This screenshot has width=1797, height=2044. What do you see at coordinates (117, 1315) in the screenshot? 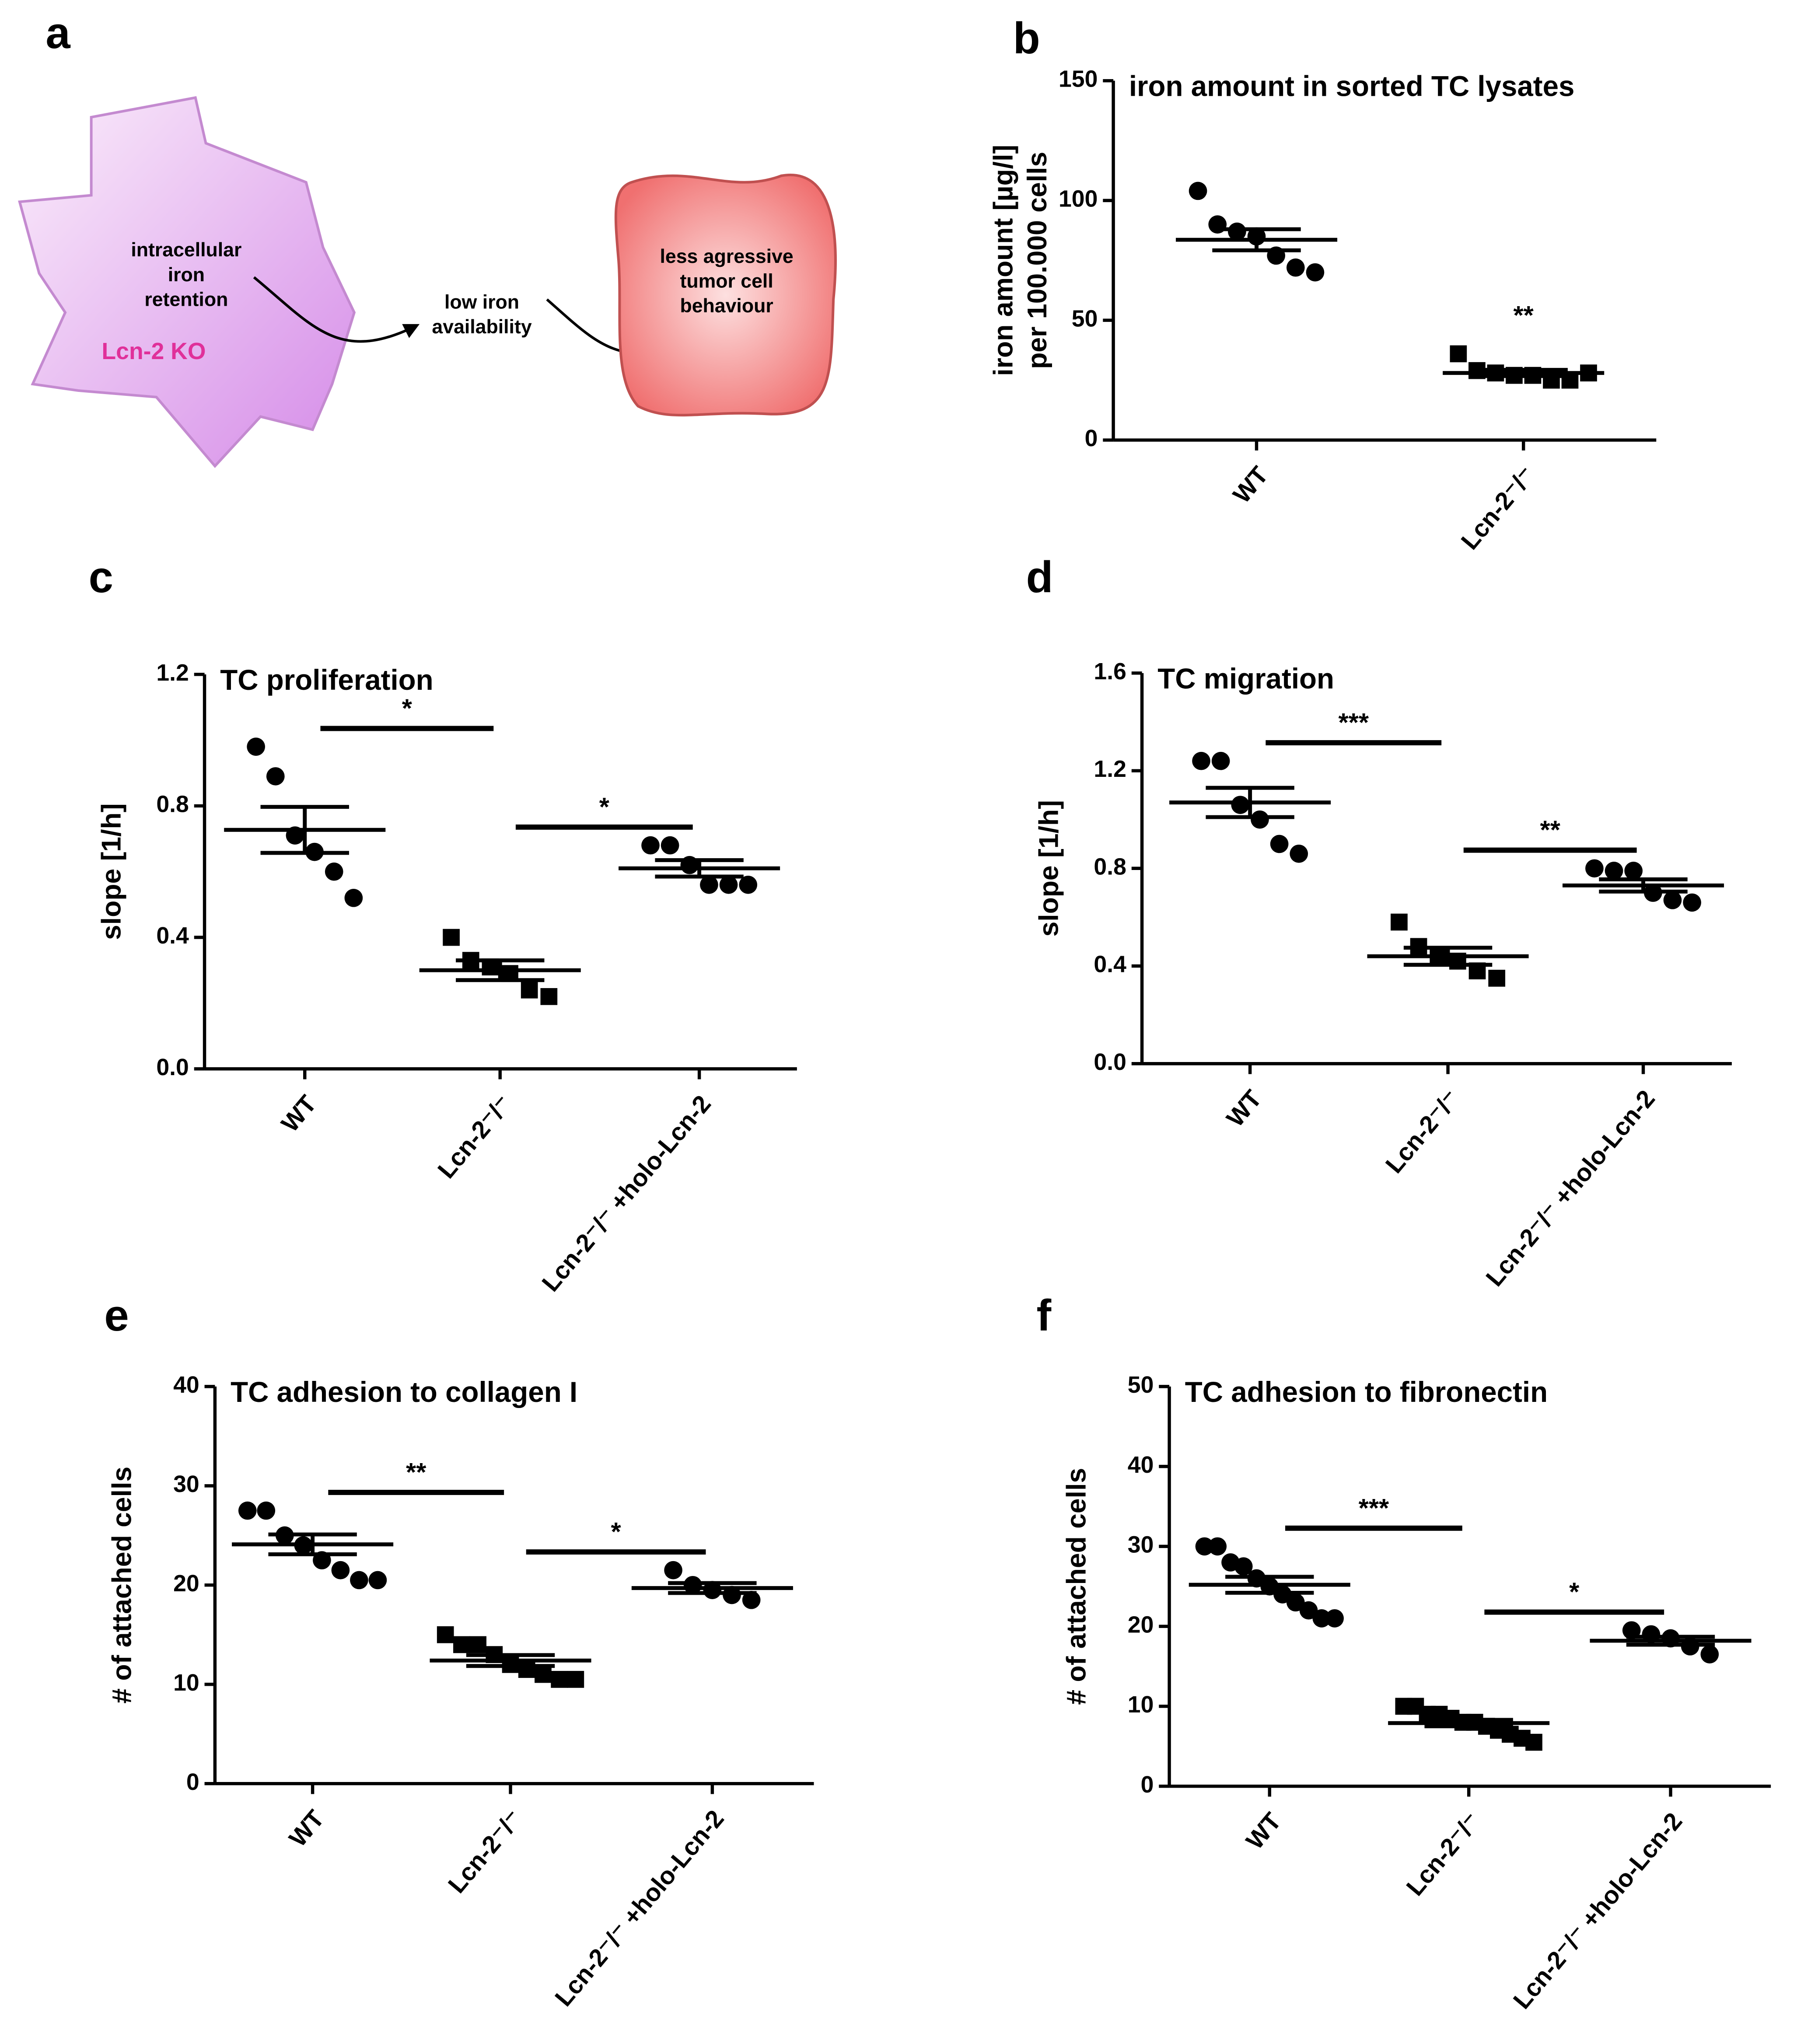
I see `panel-letter: e` at bounding box center [117, 1315].